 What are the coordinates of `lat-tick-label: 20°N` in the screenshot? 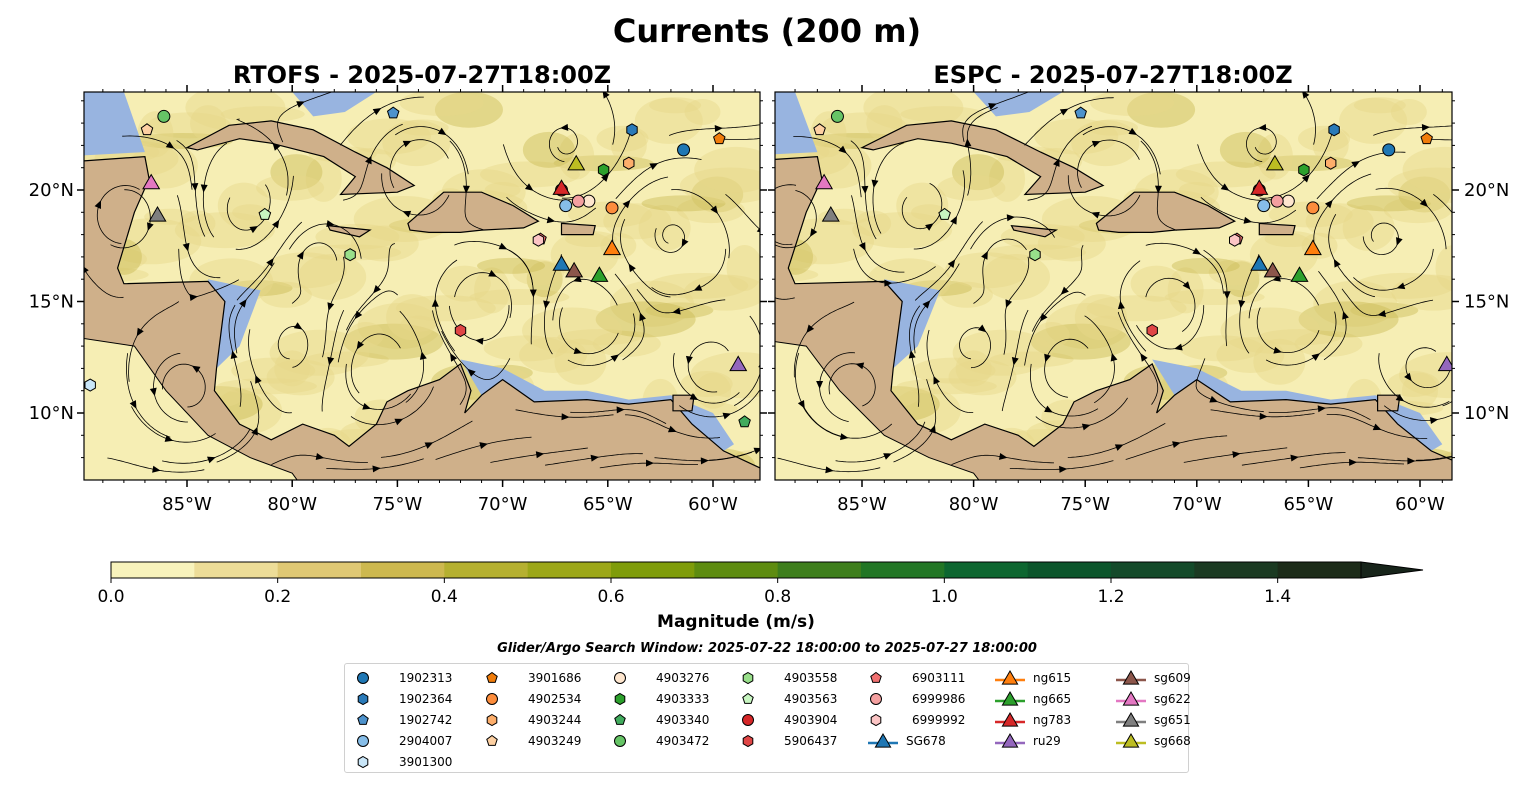 It's located at (51, 190).